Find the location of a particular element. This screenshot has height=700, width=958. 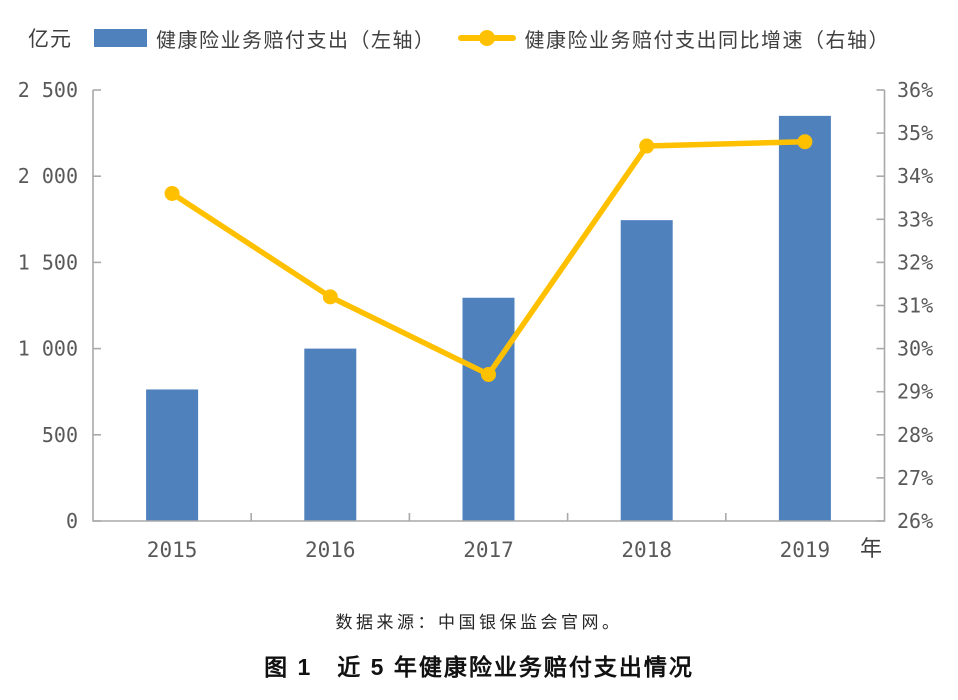

legend-label-growth: 健康险业务赔付支出同比增速（右轴） is located at coordinates (707, 40).